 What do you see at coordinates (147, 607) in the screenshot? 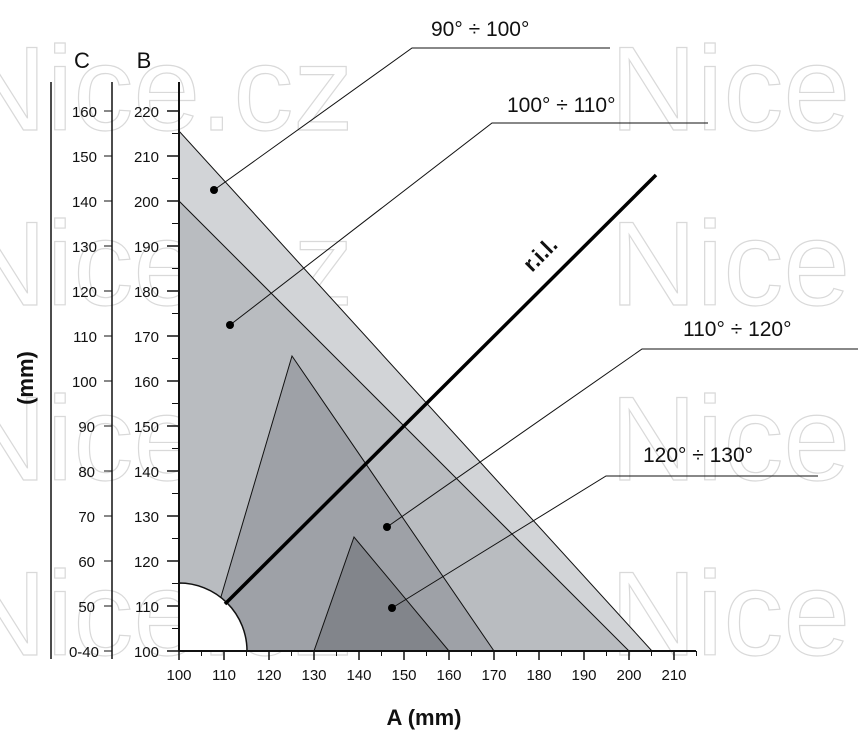
I see `b-tick-label: 110` at bounding box center [147, 607].